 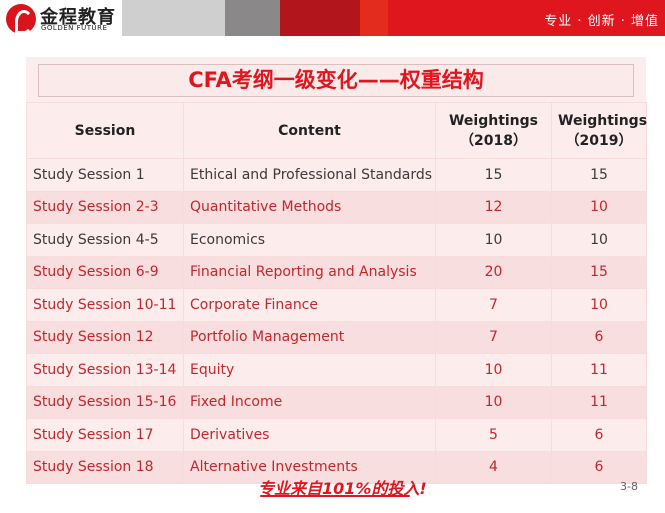 What do you see at coordinates (105, 272) in the screenshot?
I see `session-cell: Study Session 6-9` at bounding box center [105, 272].